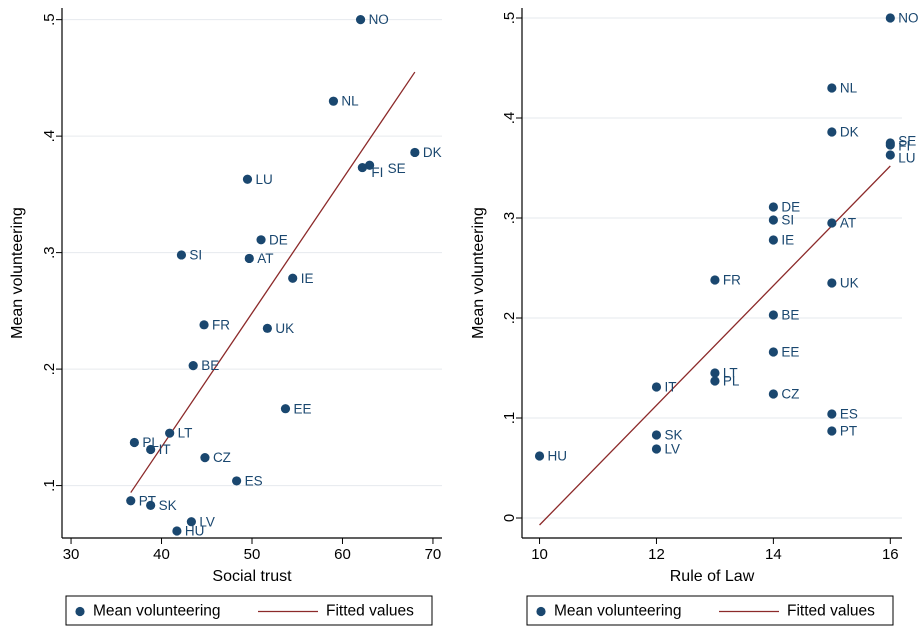  I want to click on point-label: SI, so click(787, 220).